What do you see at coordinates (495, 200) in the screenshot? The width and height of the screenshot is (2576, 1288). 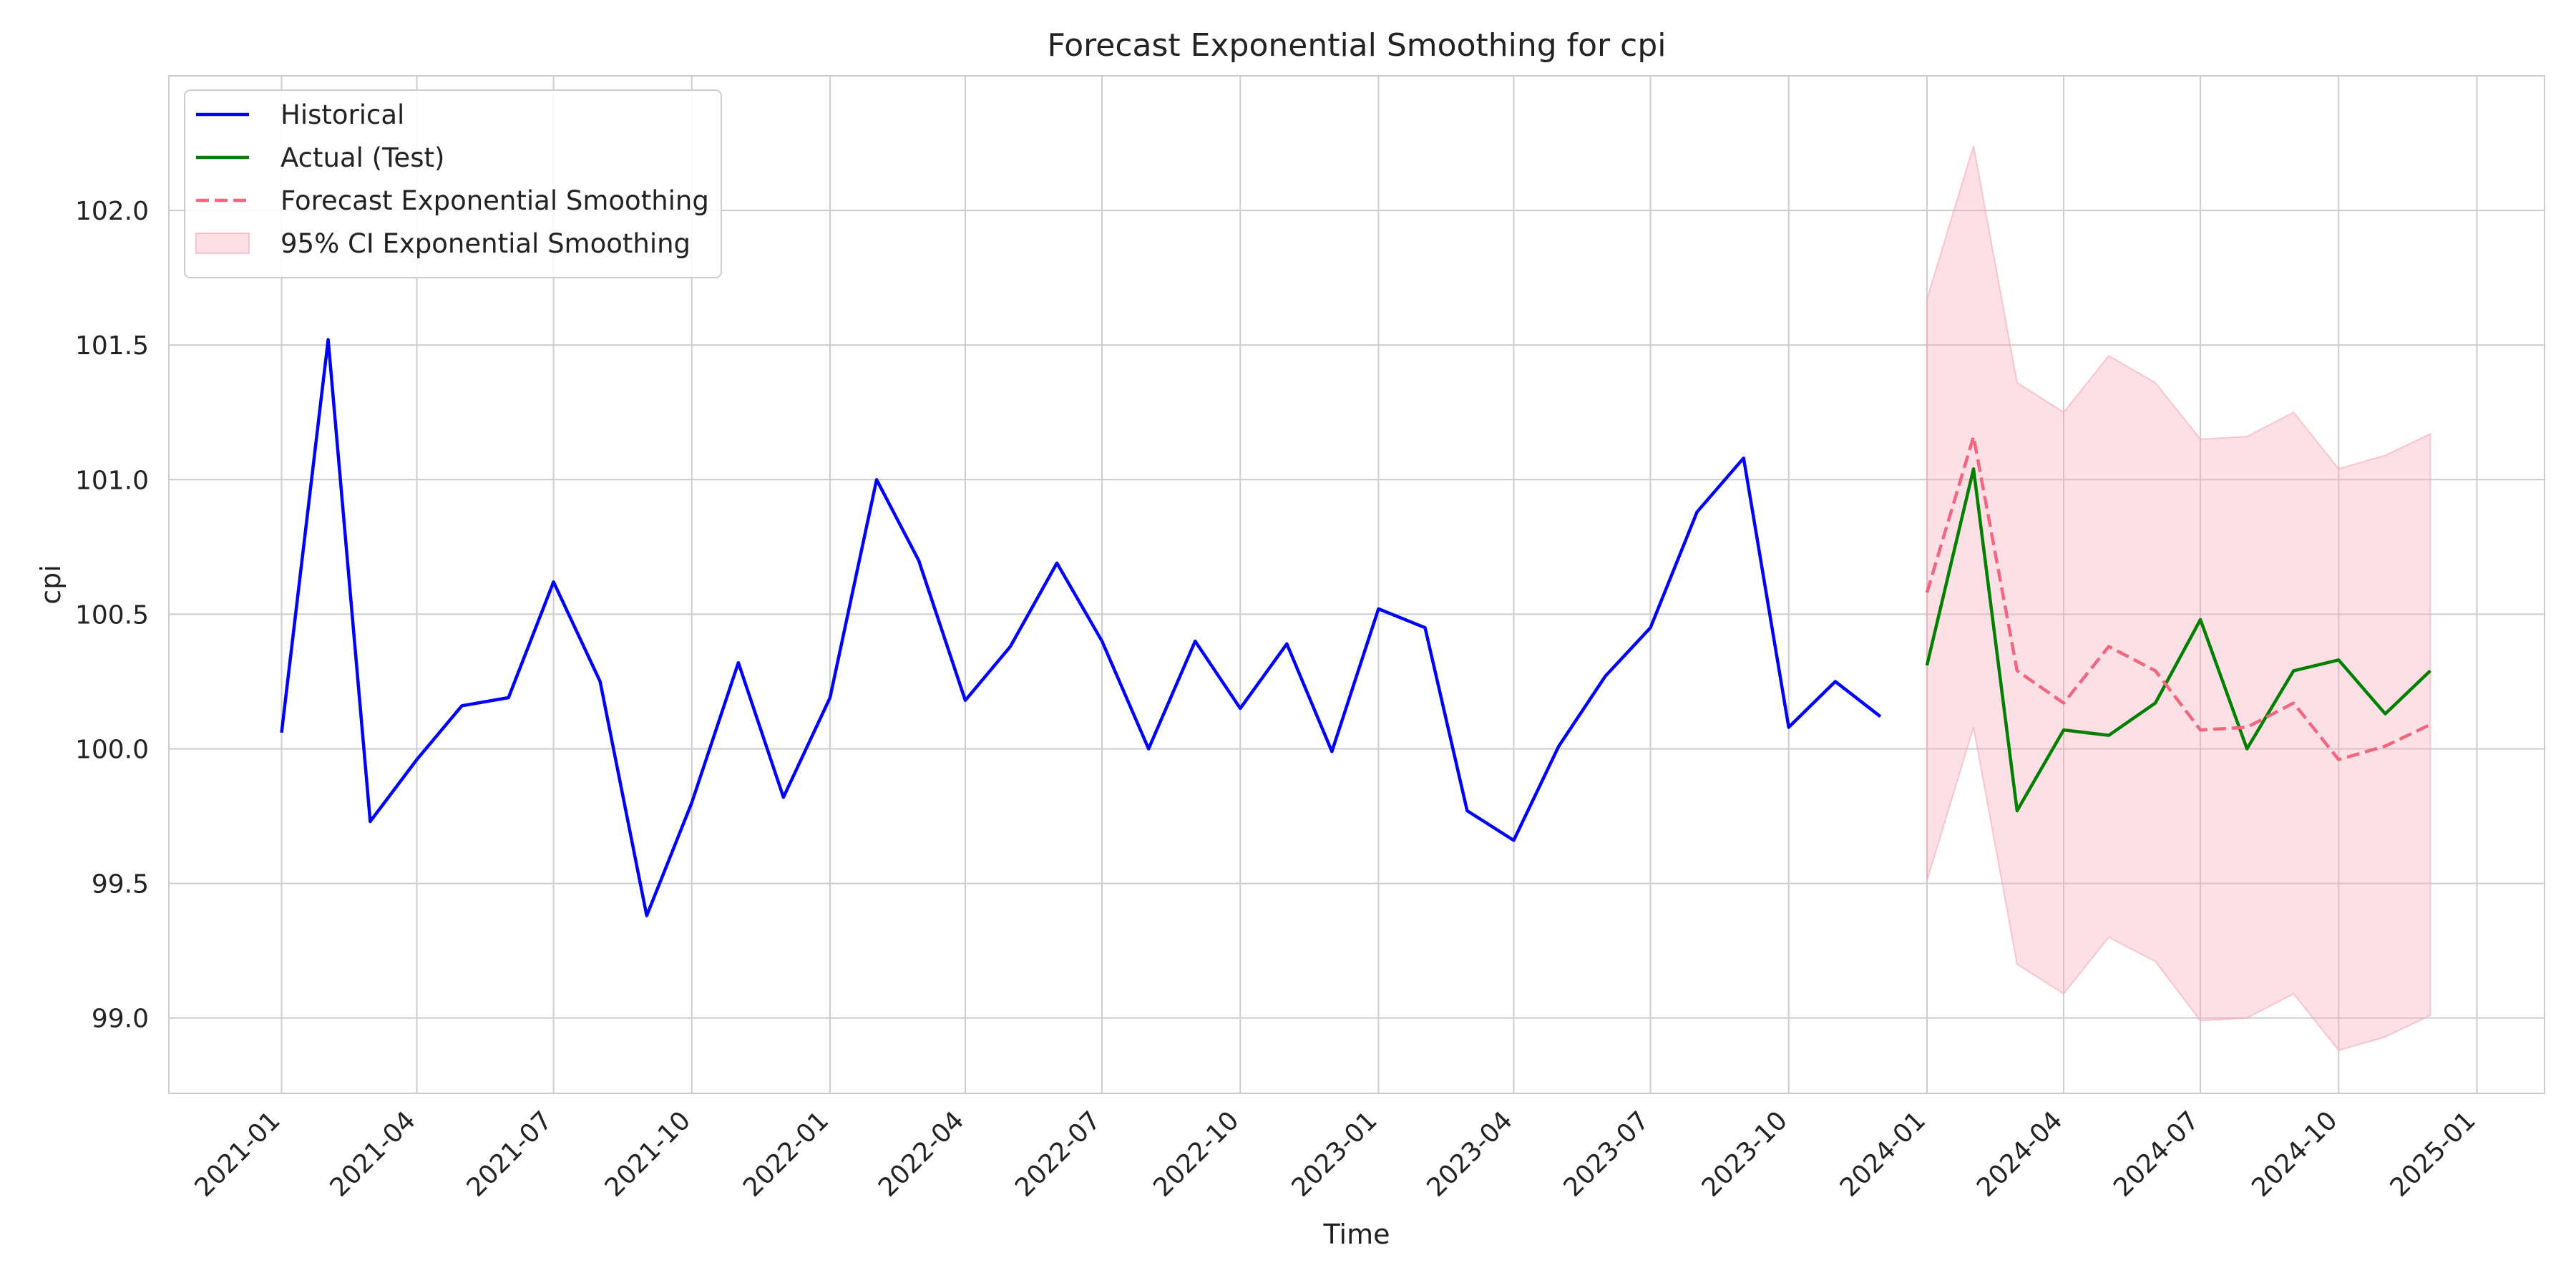 I see `legend-label: Forecast Exponential Smoothing` at bounding box center [495, 200].